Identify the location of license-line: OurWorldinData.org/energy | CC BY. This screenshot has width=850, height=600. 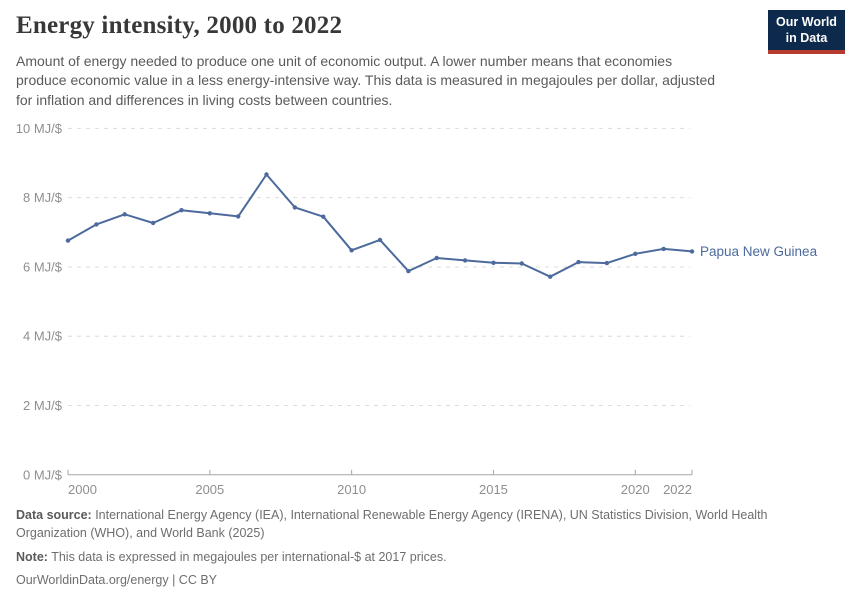
(416, 581).